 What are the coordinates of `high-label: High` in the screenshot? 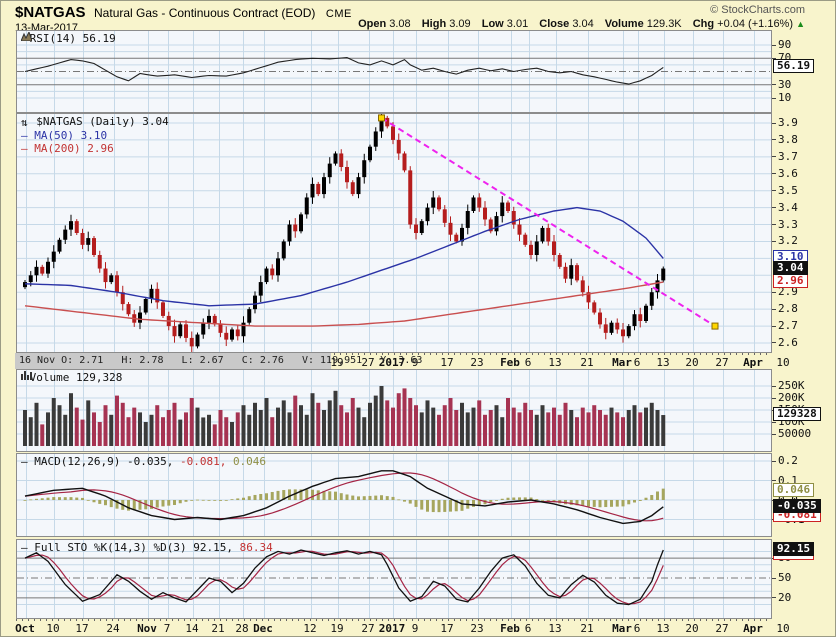 It's located at (434, 24).